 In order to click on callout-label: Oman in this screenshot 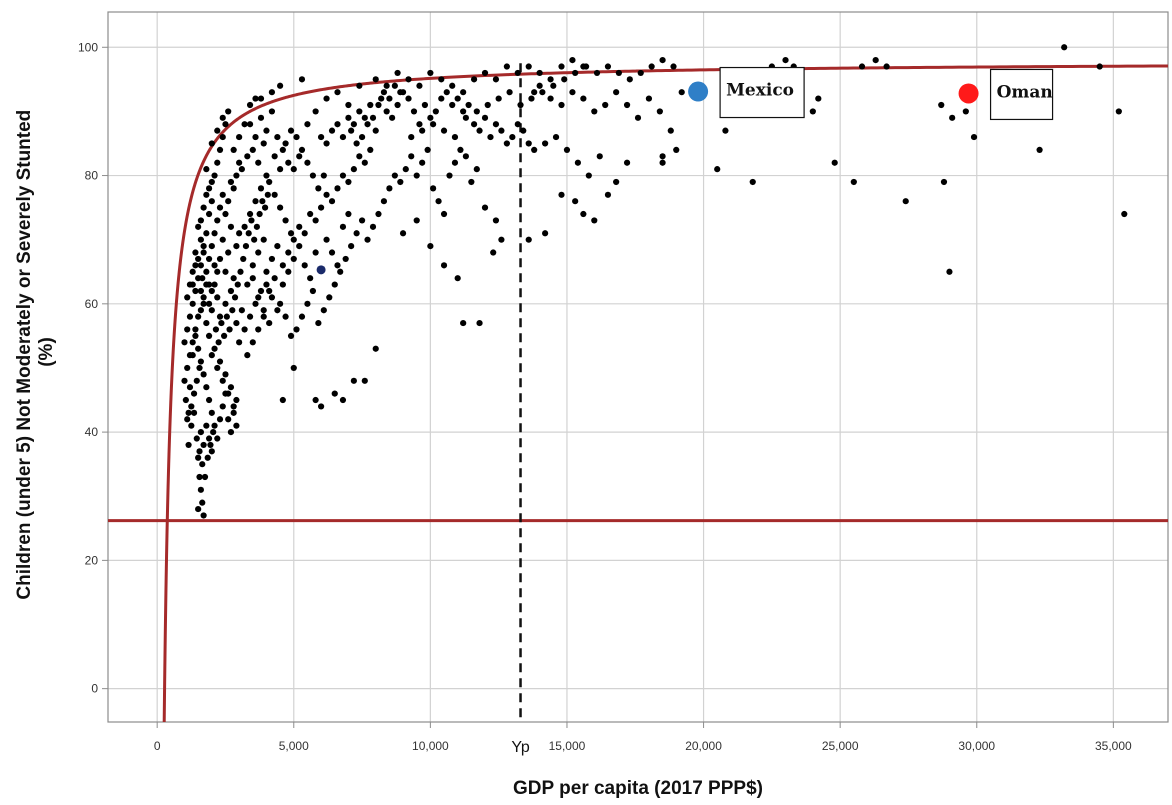, I will do `click(1025, 92)`.